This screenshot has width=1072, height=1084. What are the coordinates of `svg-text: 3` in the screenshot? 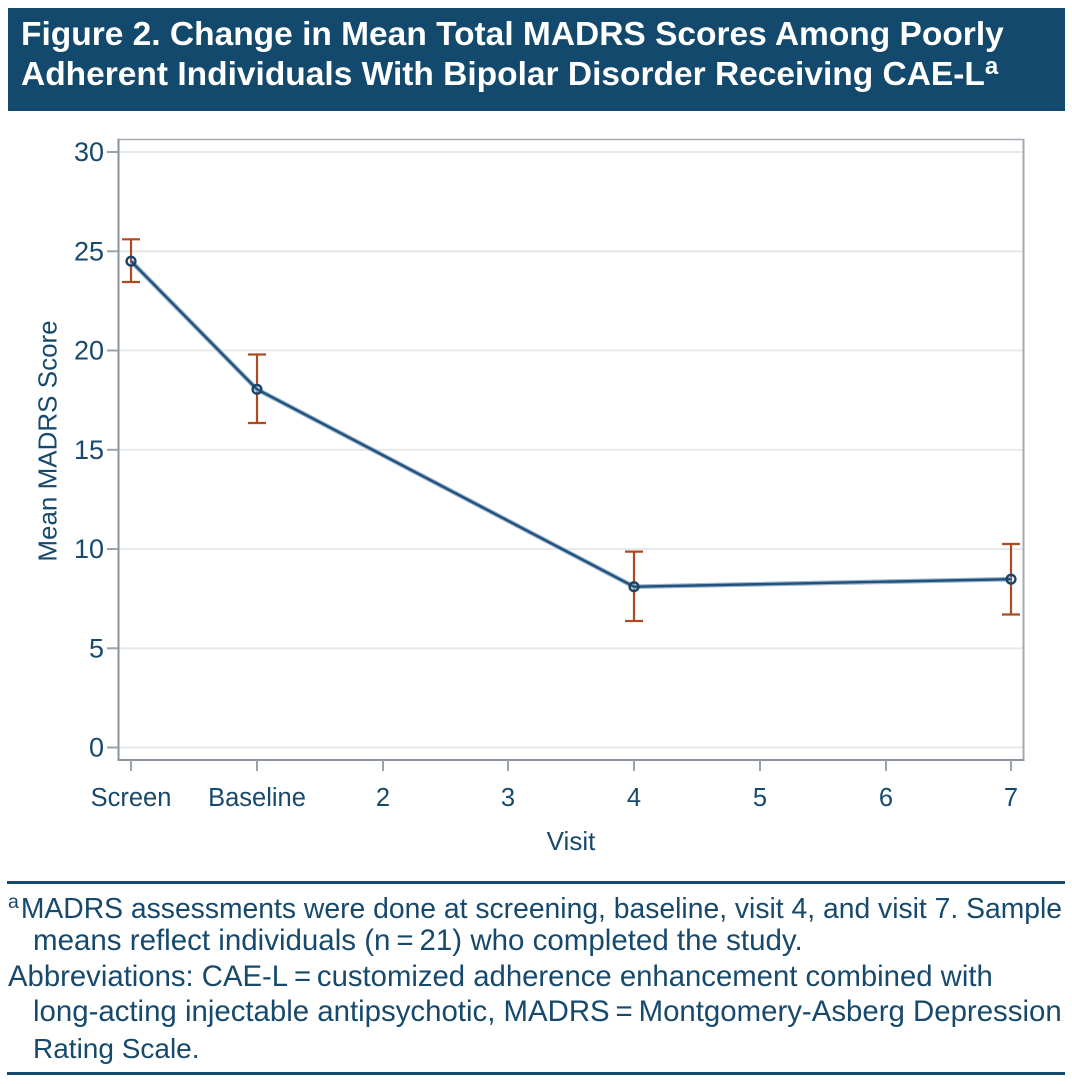 It's located at (508, 798).